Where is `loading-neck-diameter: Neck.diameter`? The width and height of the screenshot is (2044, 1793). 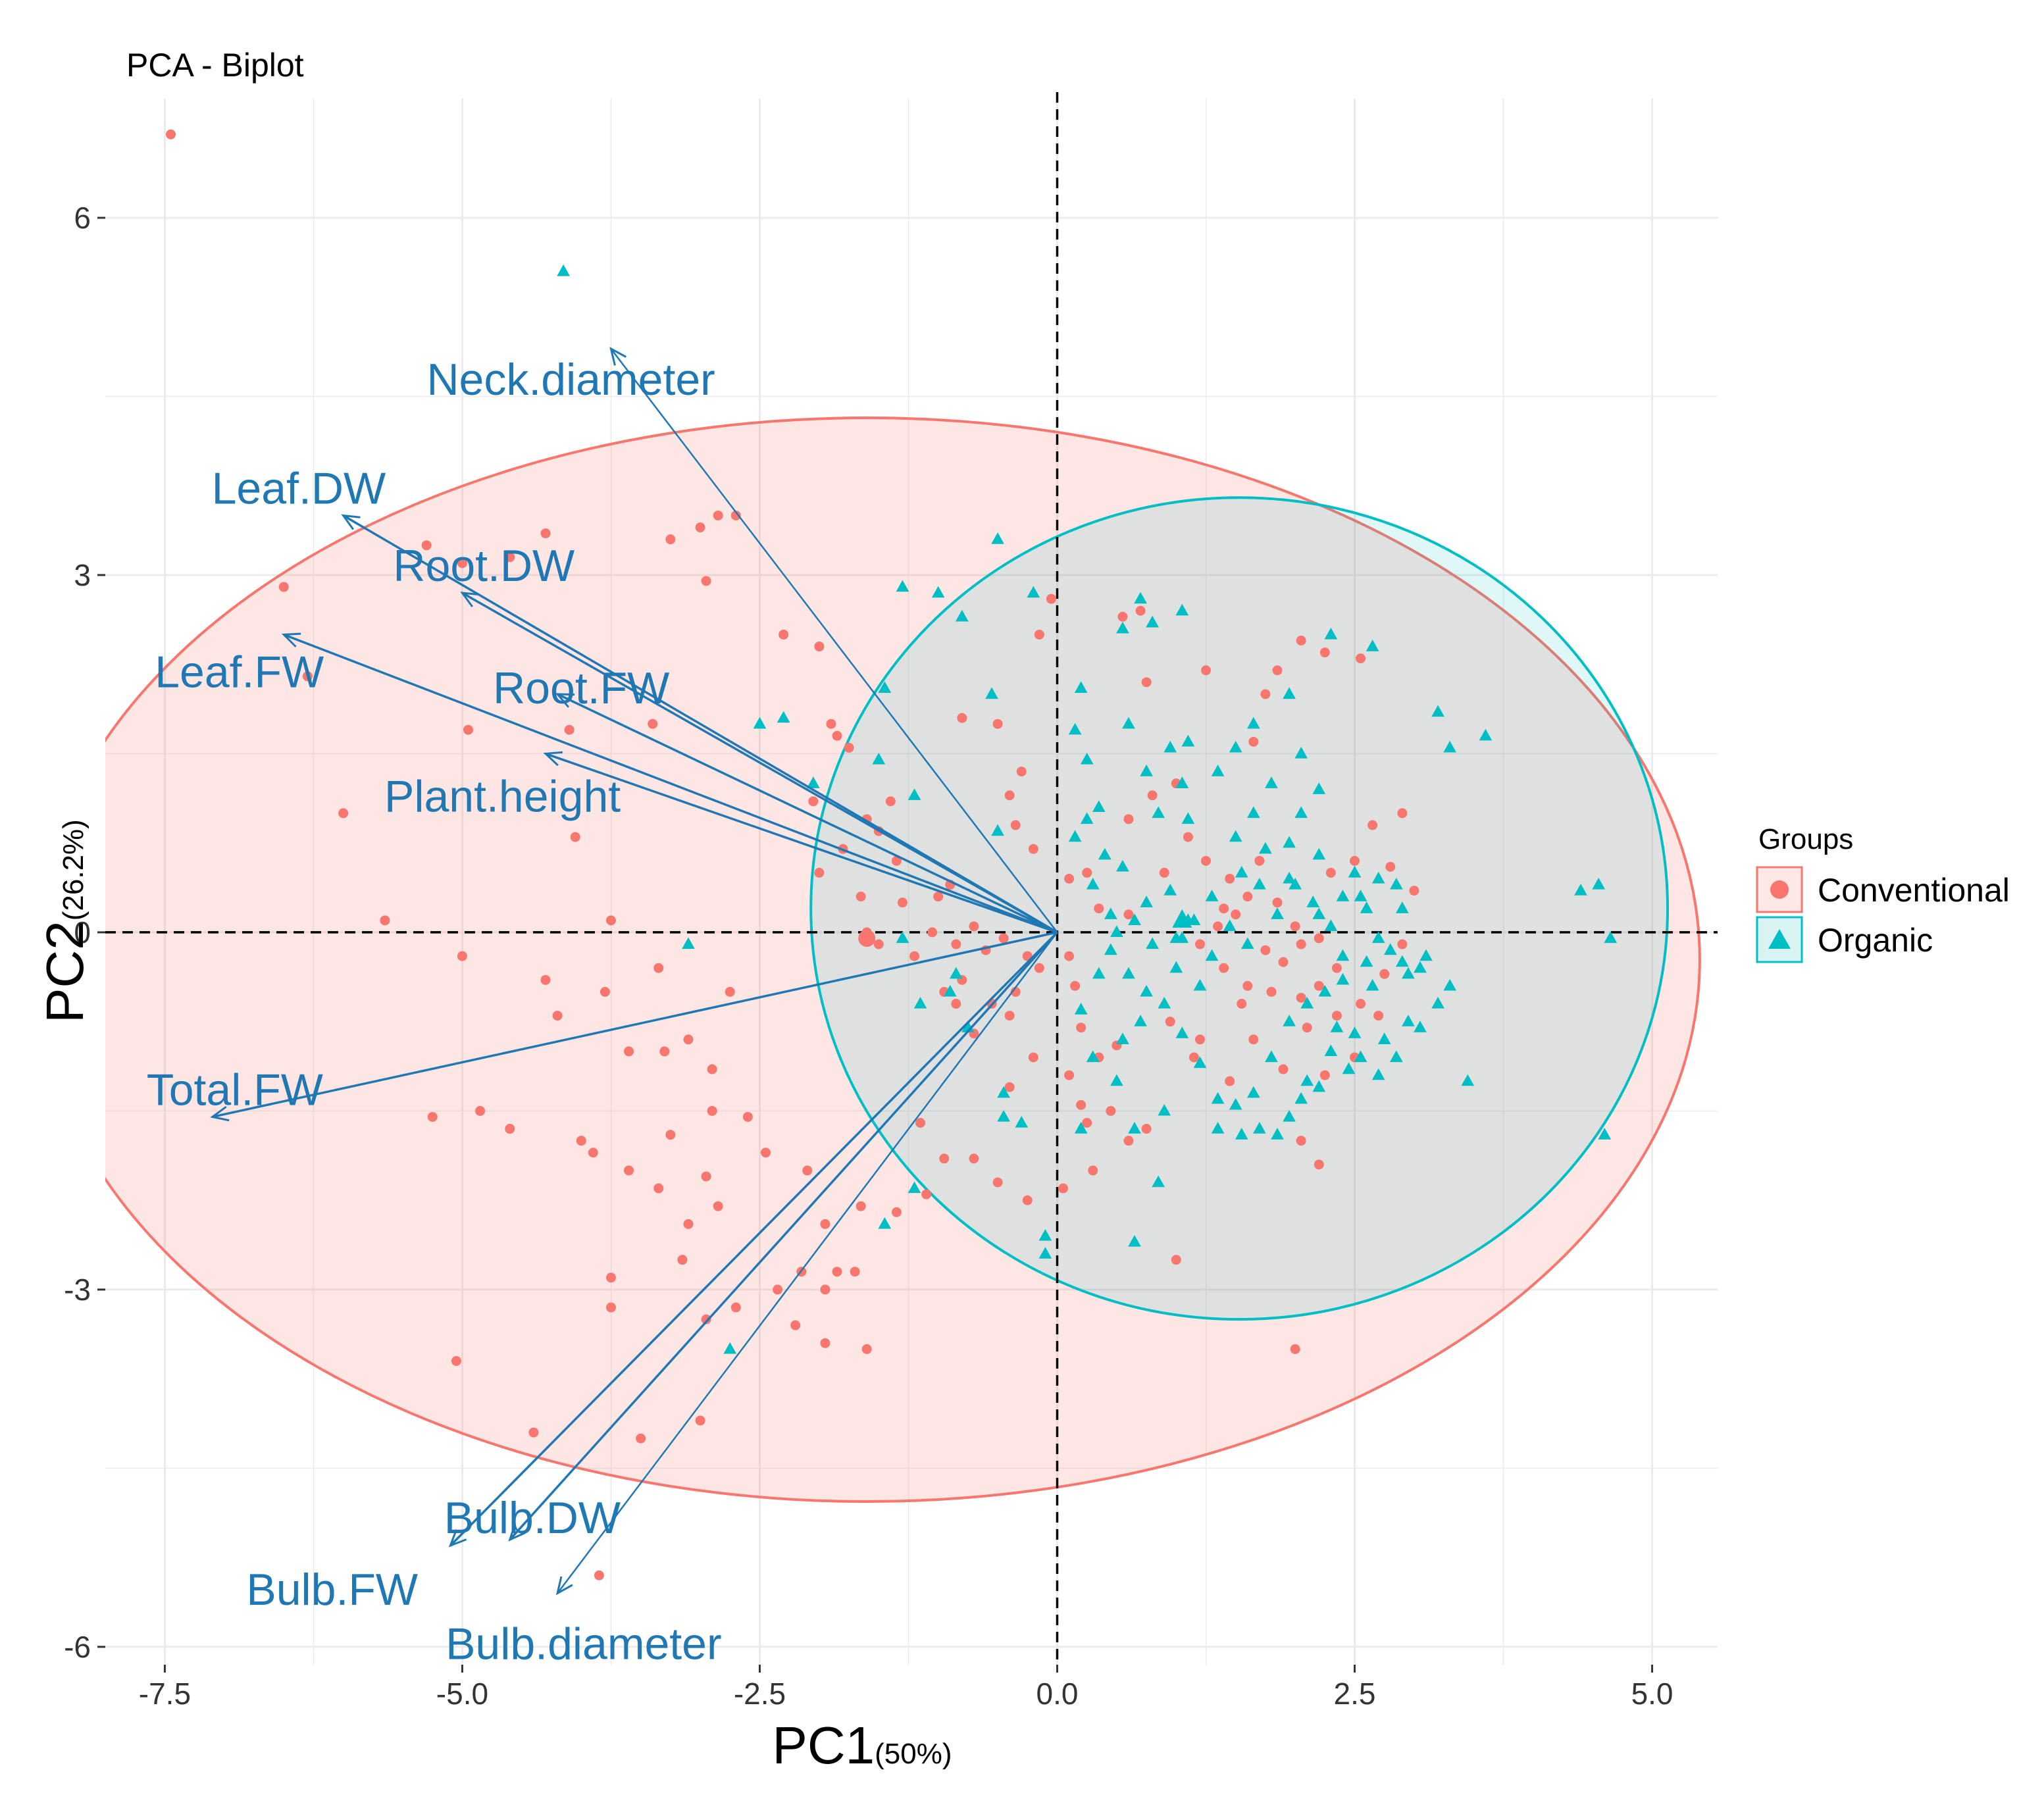 loading-neck-diameter: Neck.diameter is located at coordinates (742, 640).